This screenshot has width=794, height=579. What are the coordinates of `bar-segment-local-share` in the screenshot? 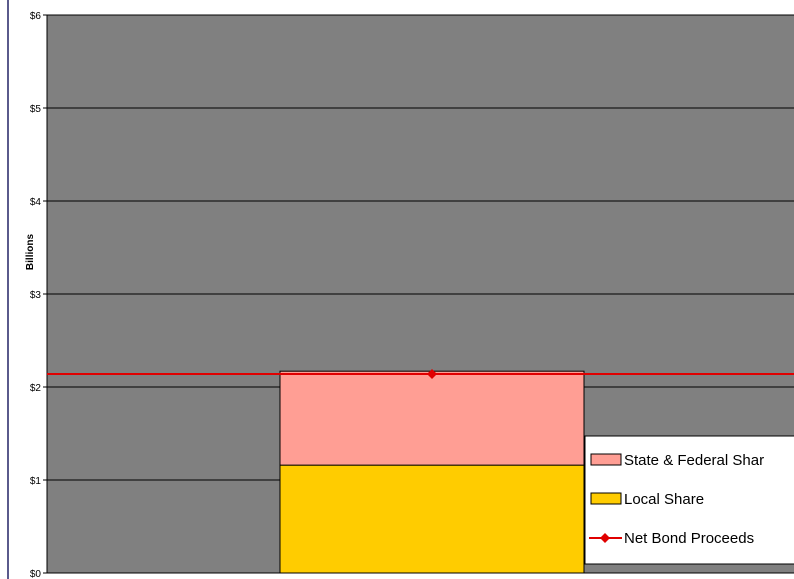 It's located at (432, 519).